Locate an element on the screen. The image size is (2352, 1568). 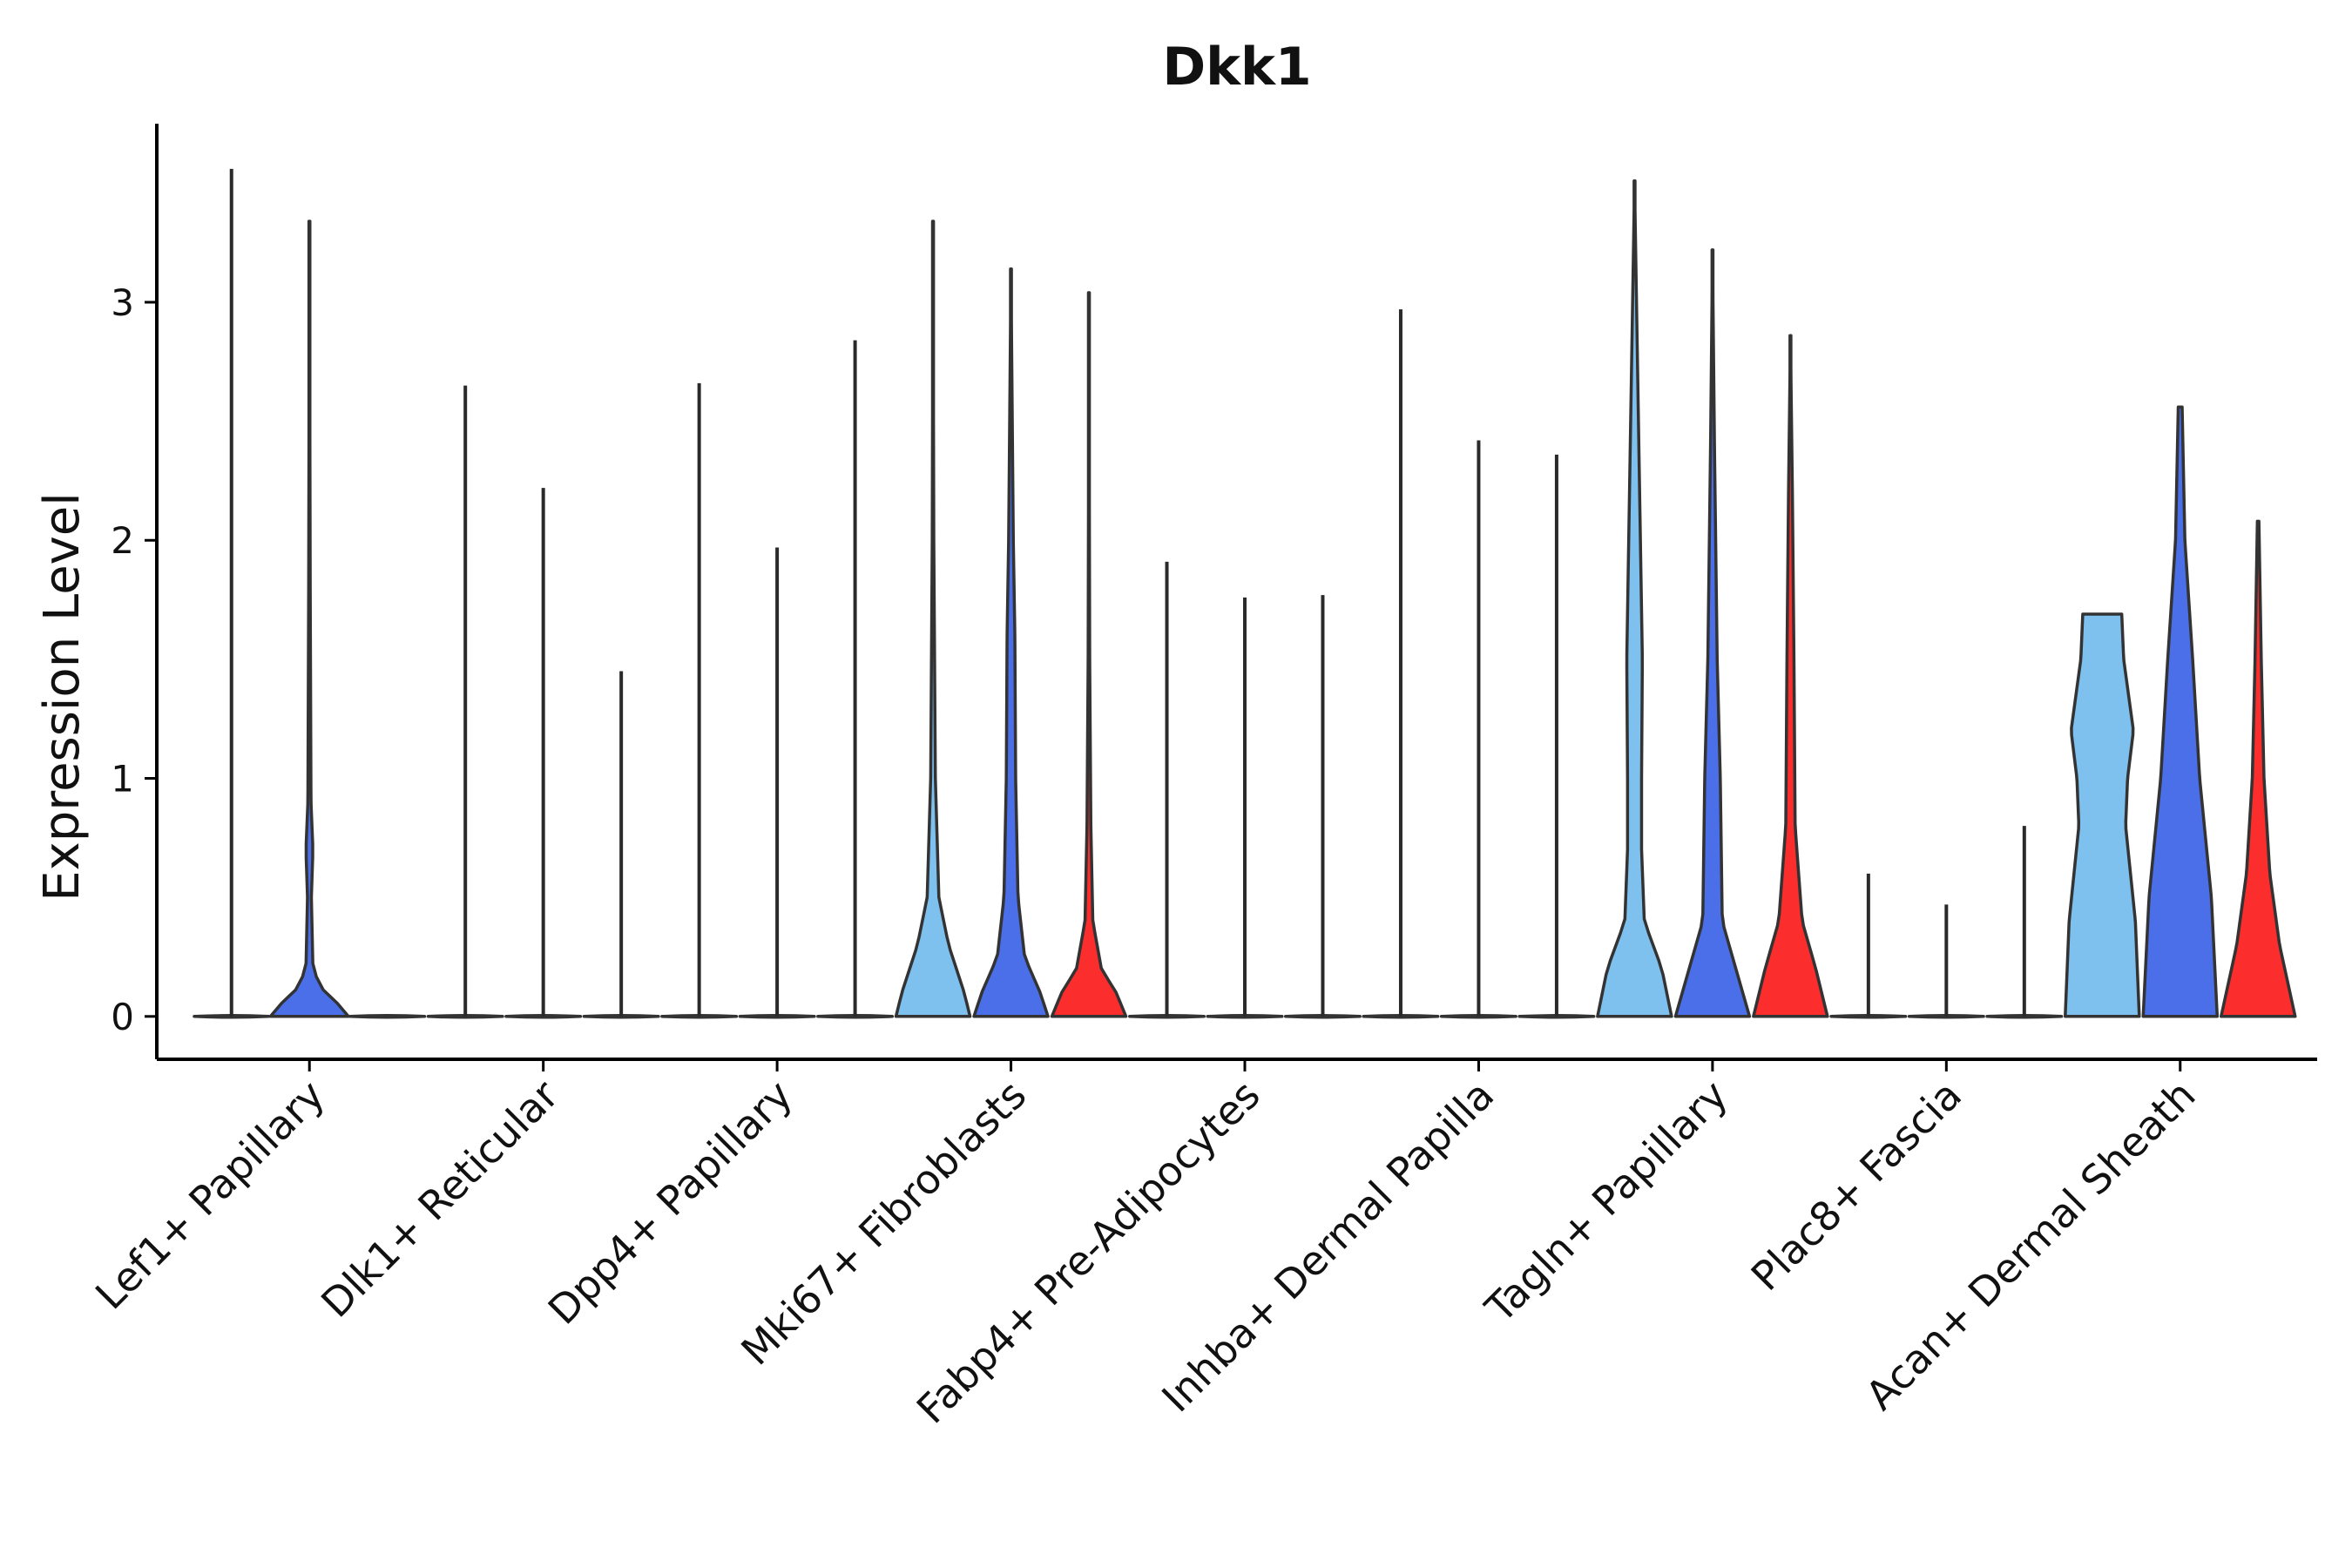
y-tick-label: 0 is located at coordinates (122, 1017).